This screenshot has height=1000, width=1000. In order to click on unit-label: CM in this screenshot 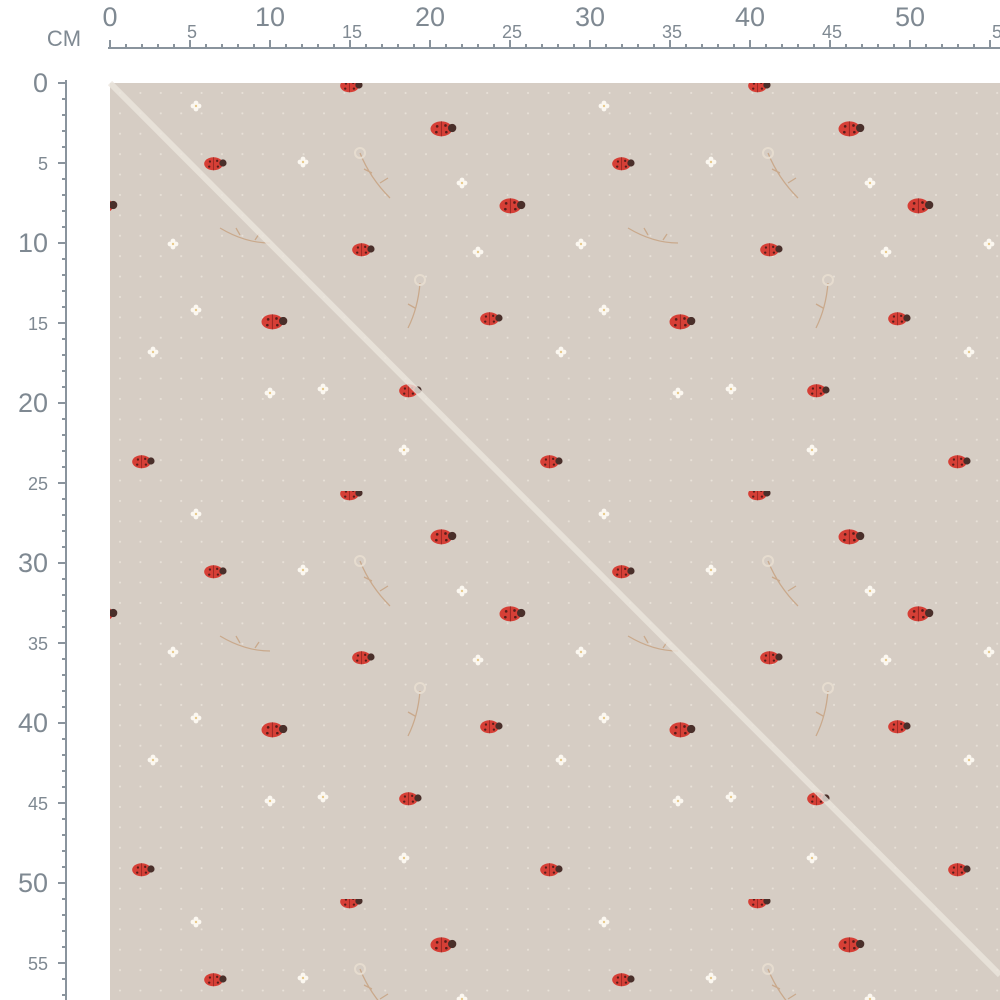, I will do `click(64, 38)`.